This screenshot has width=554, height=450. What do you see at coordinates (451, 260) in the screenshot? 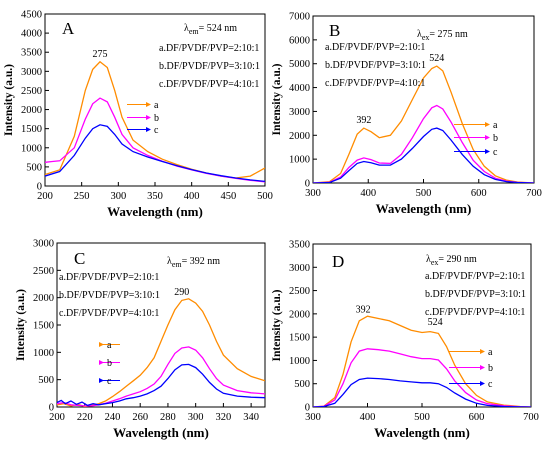
I see `panel-title: λex= 290 nm` at bounding box center [451, 260].